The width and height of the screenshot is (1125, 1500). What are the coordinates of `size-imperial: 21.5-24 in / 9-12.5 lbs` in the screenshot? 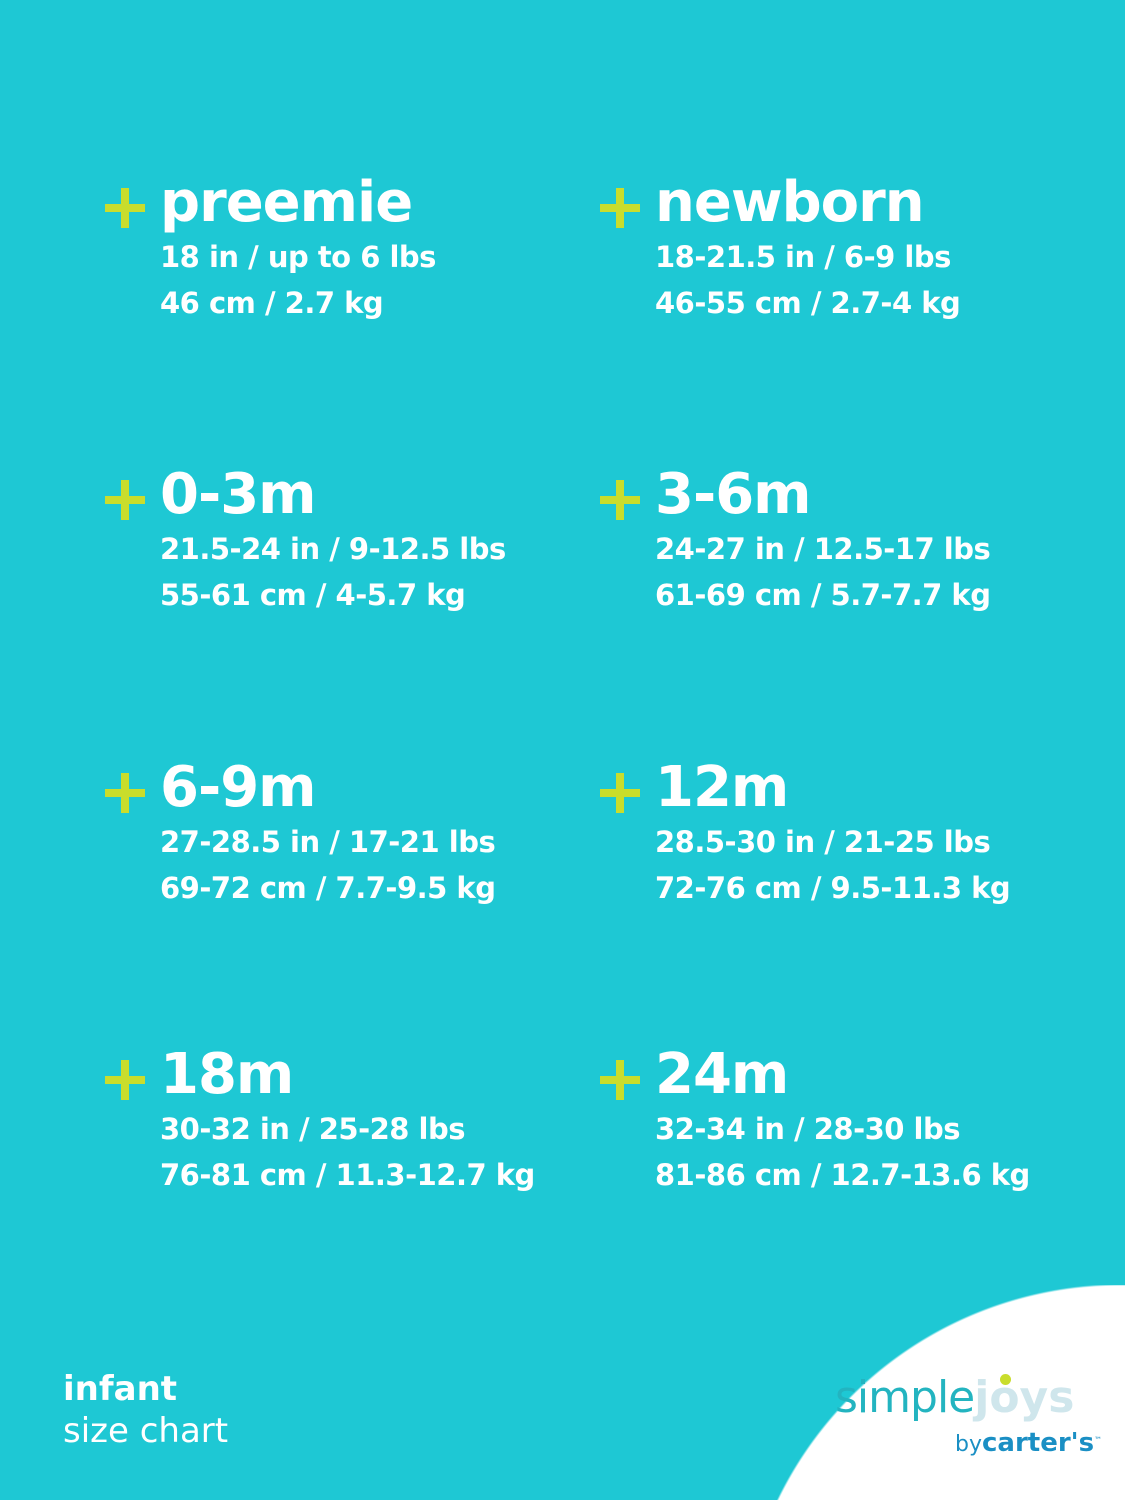 It's located at (333, 549).